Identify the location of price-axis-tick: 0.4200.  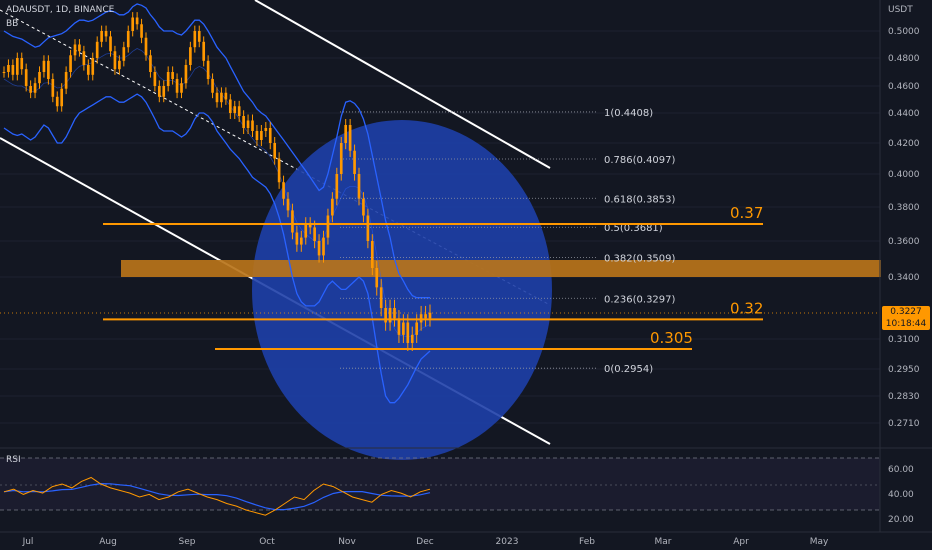
(904, 144).